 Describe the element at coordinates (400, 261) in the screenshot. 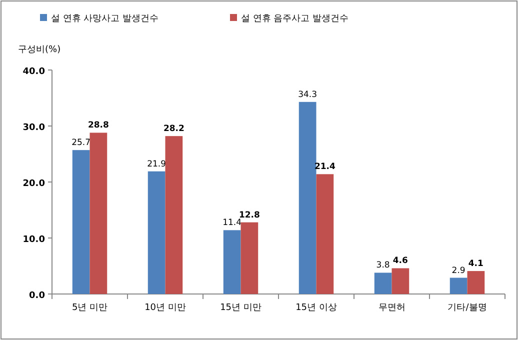

I see `data-label: 4.6` at that location.